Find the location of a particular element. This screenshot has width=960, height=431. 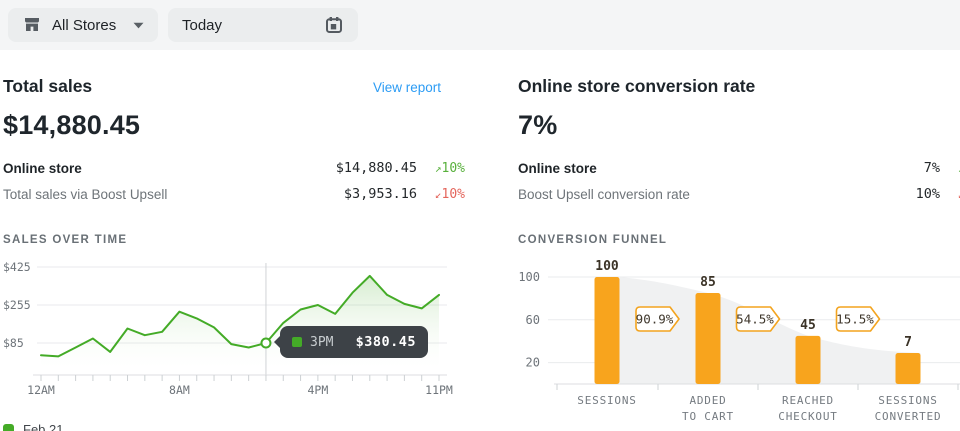

svg-text: 12AM is located at coordinates (41, 390).